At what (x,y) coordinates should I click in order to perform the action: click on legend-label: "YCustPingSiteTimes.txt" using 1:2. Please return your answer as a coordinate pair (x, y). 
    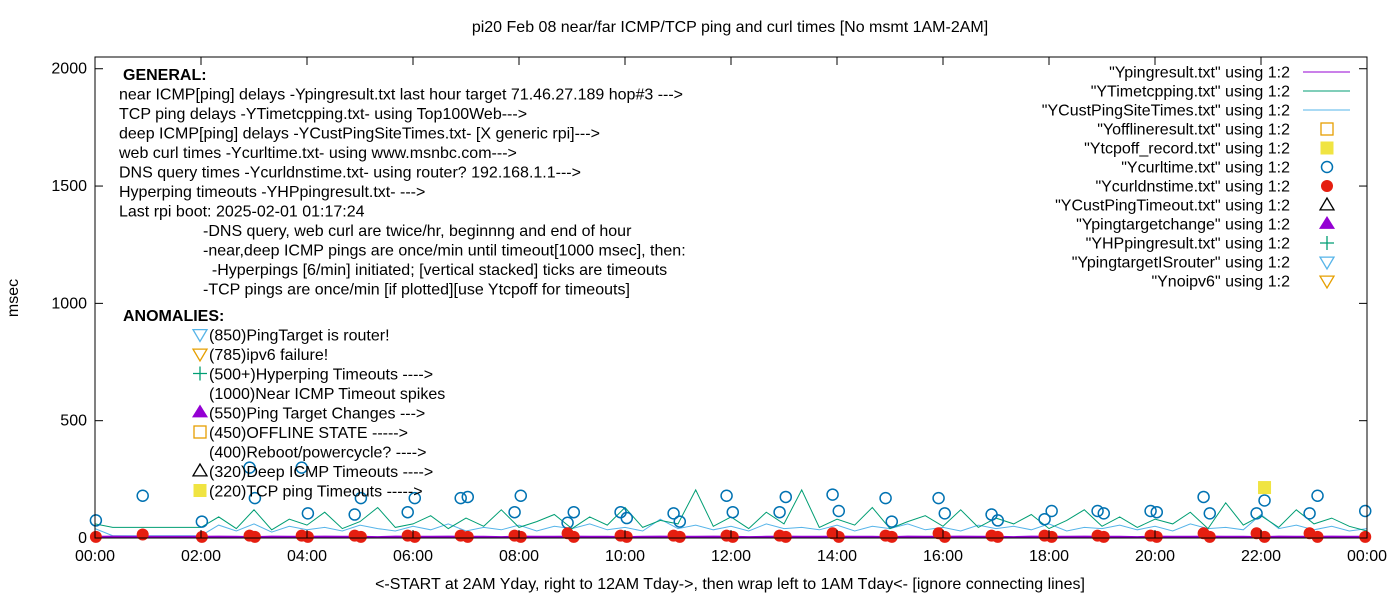
    Looking at the image, I should click on (1166, 111).